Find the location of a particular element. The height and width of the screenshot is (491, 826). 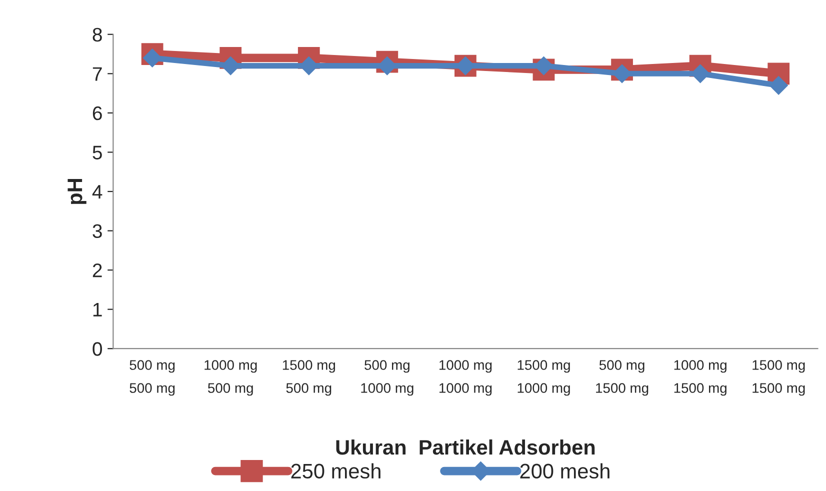

y-tick-label: 2 is located at coordinates (97, 271).